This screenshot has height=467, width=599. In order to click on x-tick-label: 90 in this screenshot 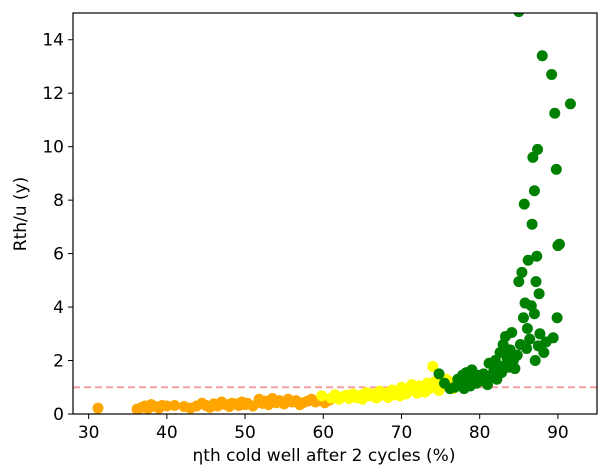, I will do `click(558, 433)`.